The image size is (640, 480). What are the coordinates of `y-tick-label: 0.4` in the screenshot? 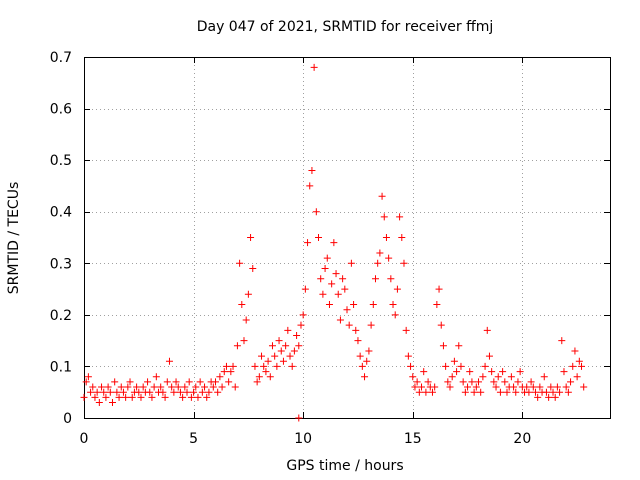 It's located at (61, 213).